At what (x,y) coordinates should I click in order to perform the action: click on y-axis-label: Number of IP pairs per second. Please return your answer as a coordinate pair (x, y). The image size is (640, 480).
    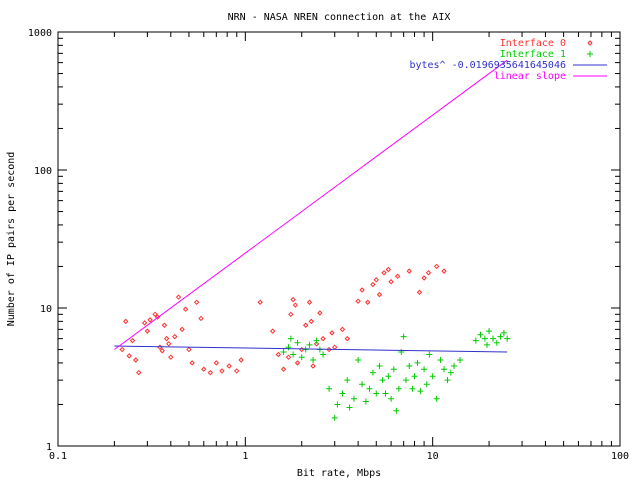
    Looking at the image, I should click on (11, 239).